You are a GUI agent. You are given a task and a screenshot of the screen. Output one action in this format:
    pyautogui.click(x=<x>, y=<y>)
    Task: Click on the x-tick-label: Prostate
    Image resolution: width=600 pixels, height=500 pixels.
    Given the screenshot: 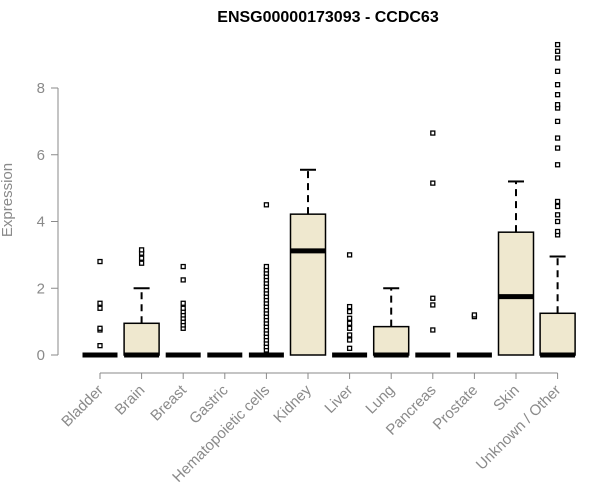 What is the action you would take?
    pyautogui.click(x=456, y=408)
    